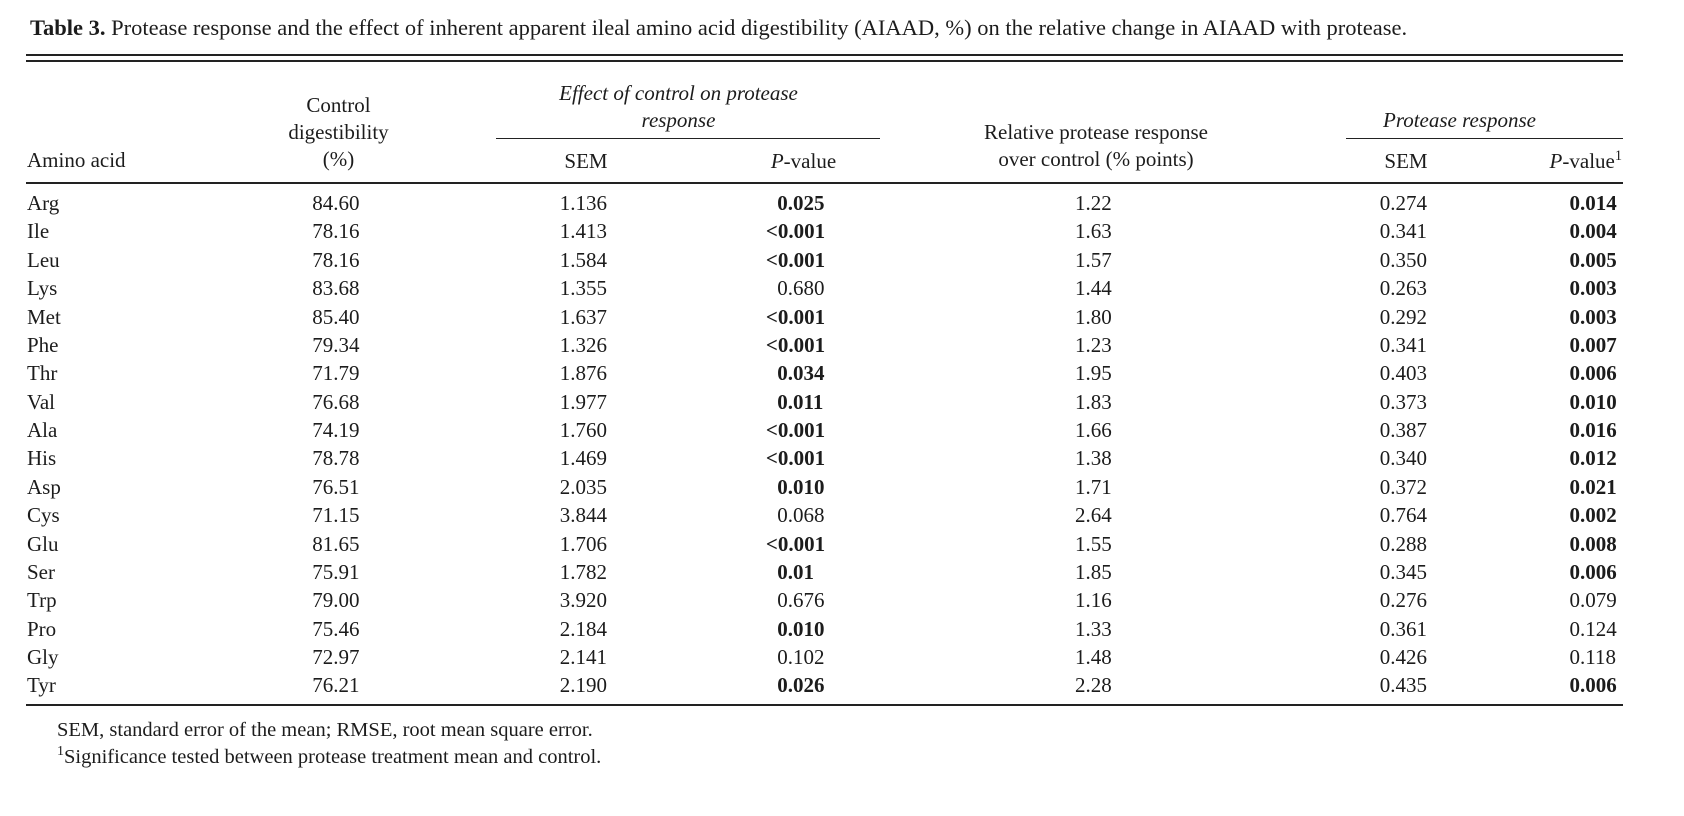 The width and height of the screenshot is (1684, 816). Describe the element at coordinates (1569, 232) in the screenshot. I see `cell-p-value-protease: 0.004` at that location.